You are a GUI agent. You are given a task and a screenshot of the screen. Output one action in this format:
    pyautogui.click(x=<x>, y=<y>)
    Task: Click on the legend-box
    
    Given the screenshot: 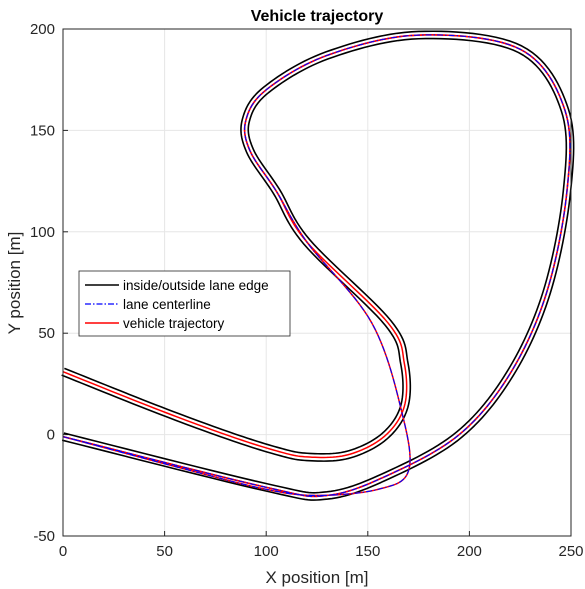 What is the action you would take?
    pyautogui.click(x=184, y=303)
    